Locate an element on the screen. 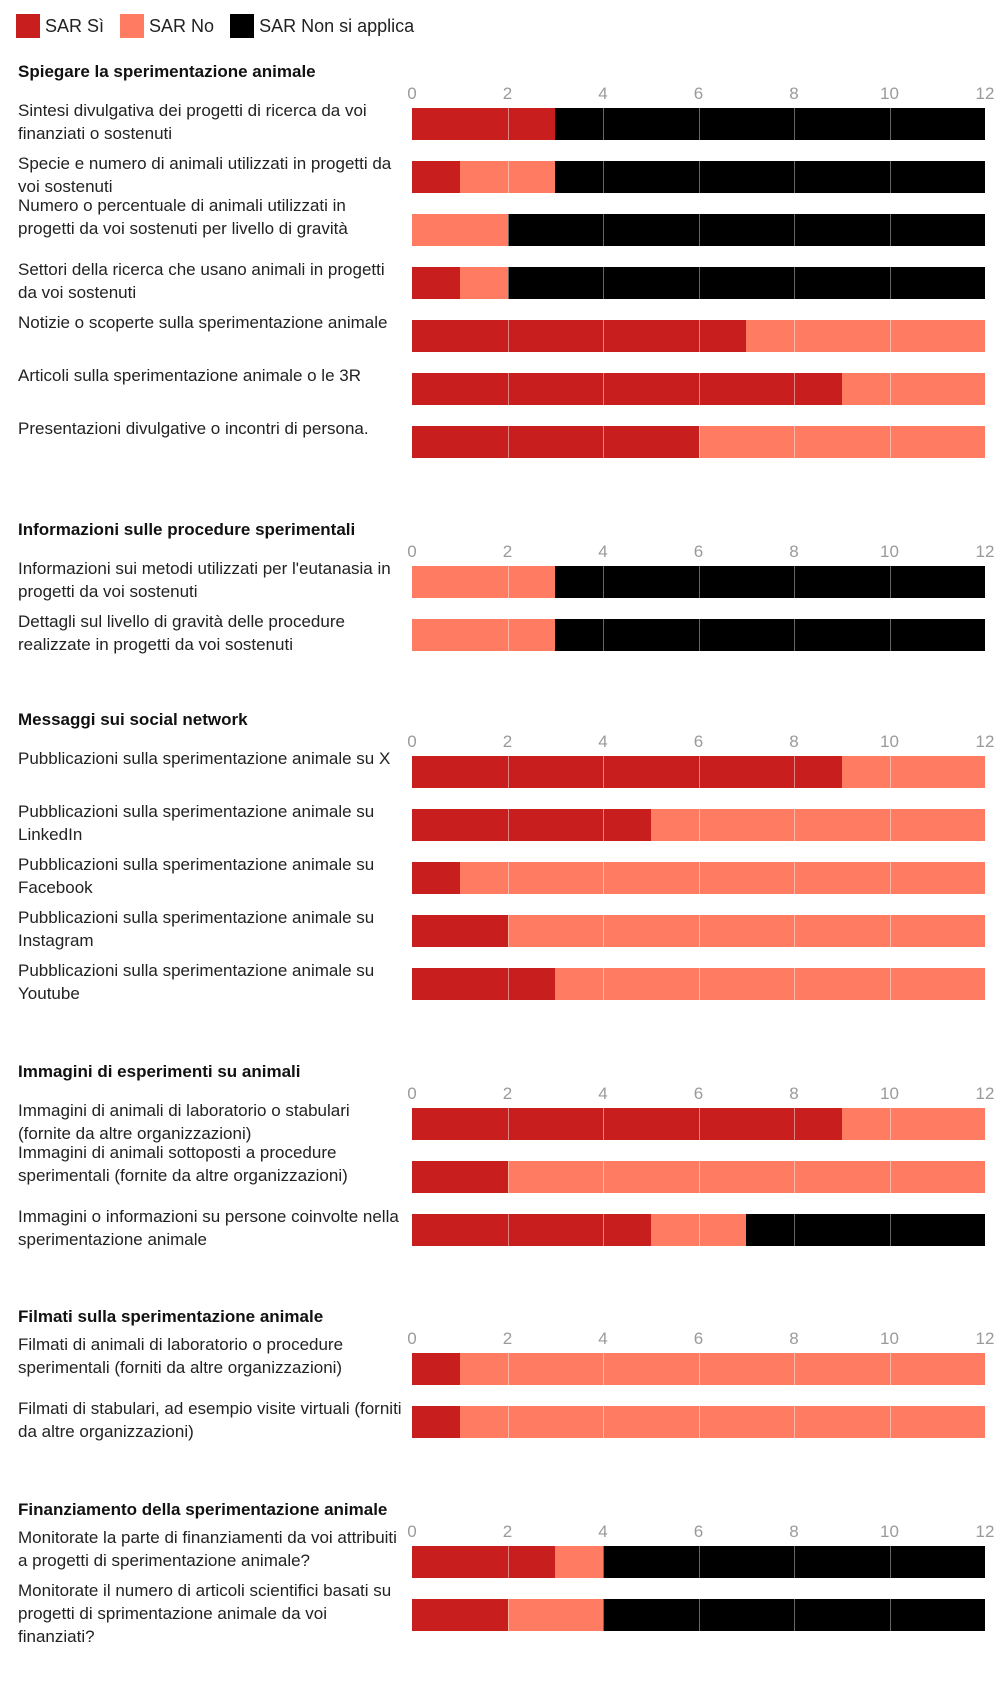 The width and height of the screenshot is (1000, 1700). section-title: Filmati sulla sperimentazione animale is located at coordinates (171, 1316).